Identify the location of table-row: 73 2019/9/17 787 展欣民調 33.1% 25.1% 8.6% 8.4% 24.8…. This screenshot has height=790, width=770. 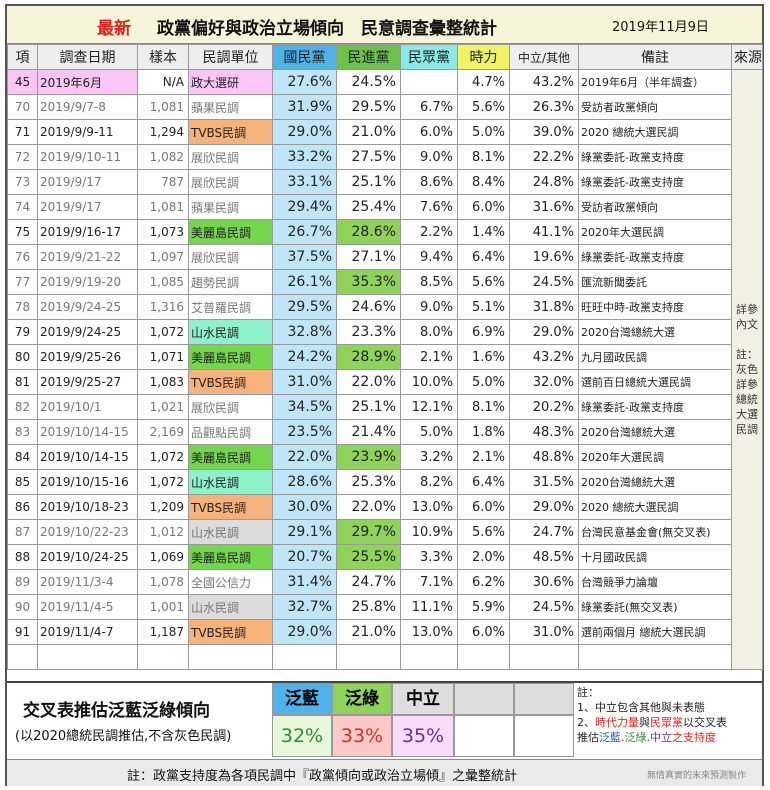
(385, 182).